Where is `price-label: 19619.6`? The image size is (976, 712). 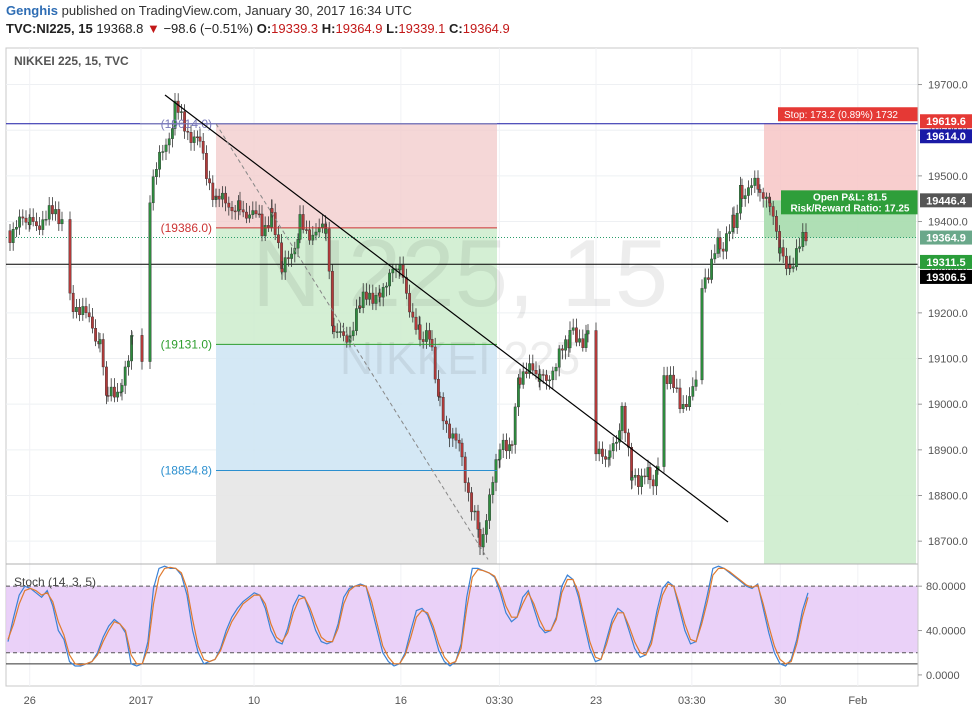
price-label: 19619.6 is located at coordinates (946, 122).